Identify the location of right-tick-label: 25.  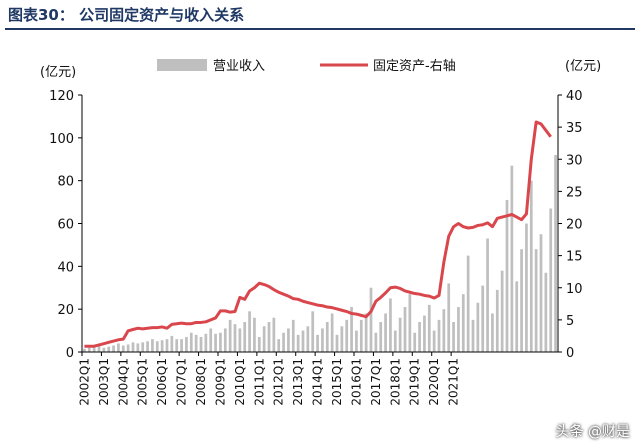
(574, 192).